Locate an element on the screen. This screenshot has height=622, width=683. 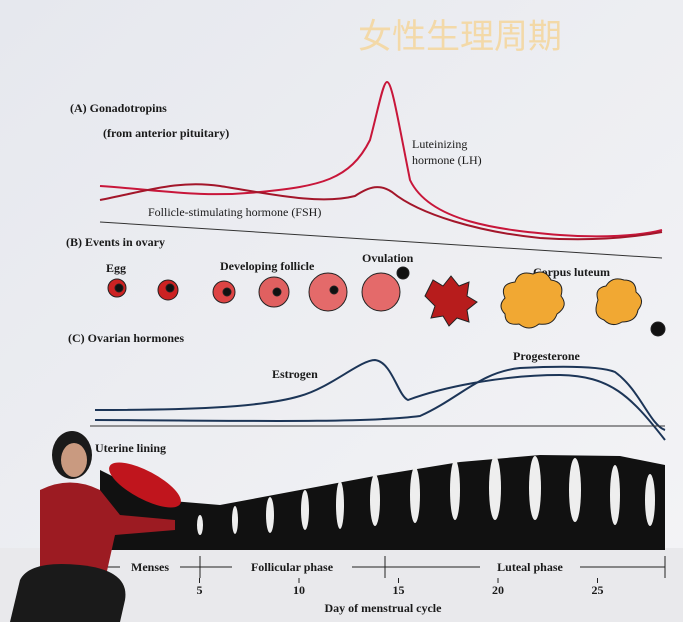
x-axis-label: Day of menstrual cycle is located at coordinates (384, 608).